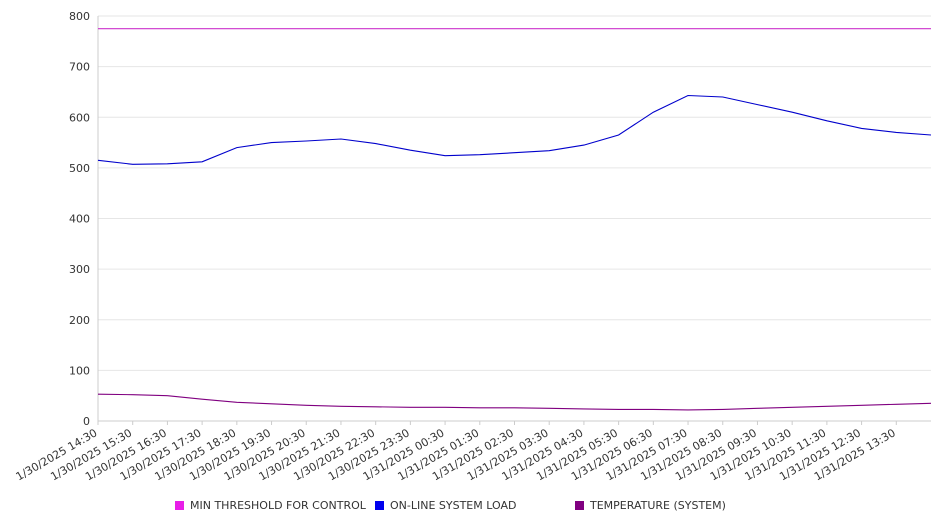  Describe the element at coordinates (79, 320) in the screenshot. I see `y-tick-label: 200` at that location.